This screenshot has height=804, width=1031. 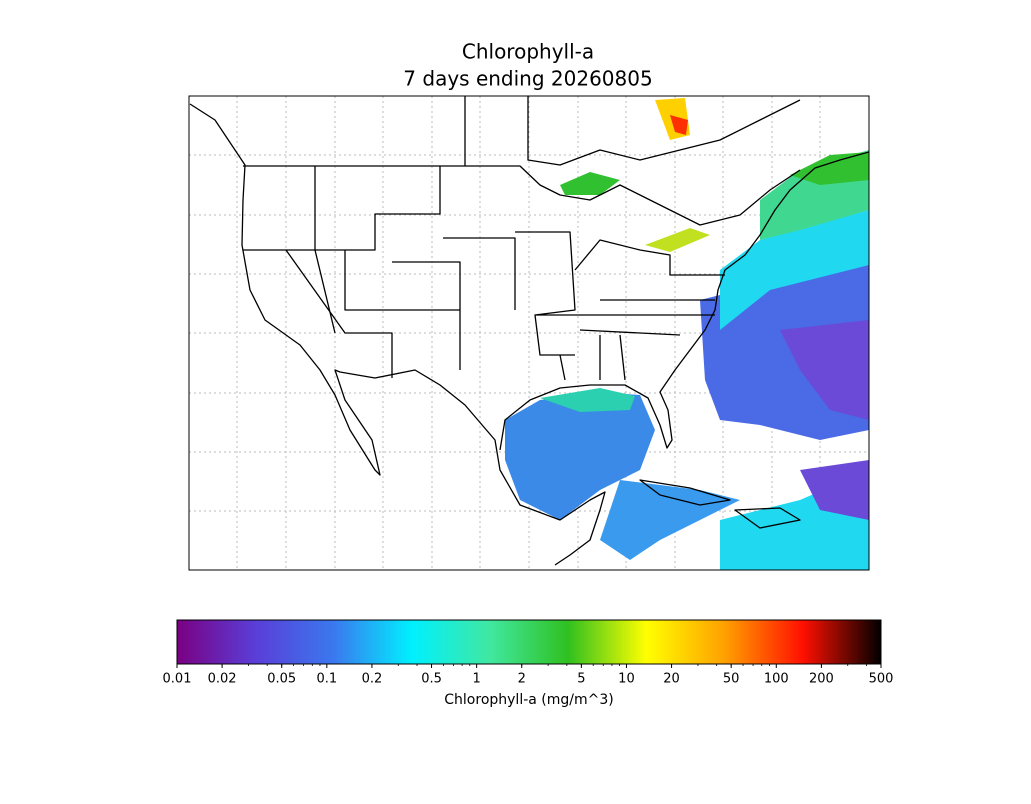 What do you see at coordinates (177, 679) in the screenshot?
I see `tick-label: 0.01` at bounding box center [177, 679].